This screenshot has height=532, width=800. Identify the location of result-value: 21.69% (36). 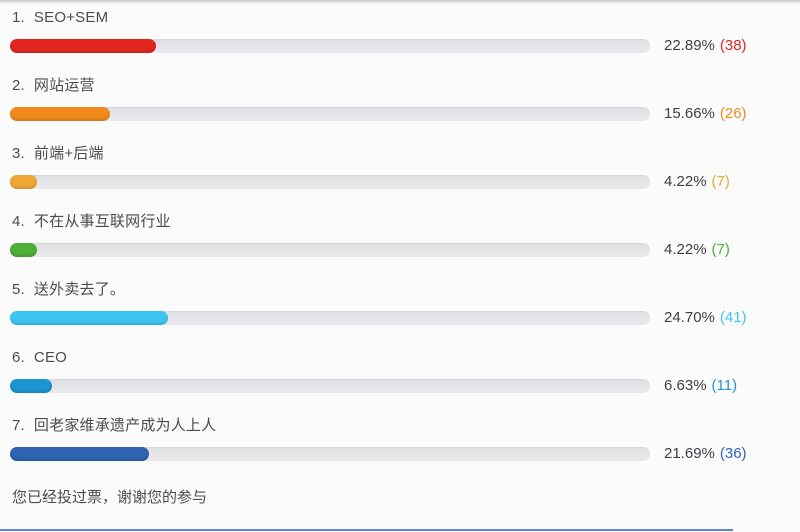
(705, 453).